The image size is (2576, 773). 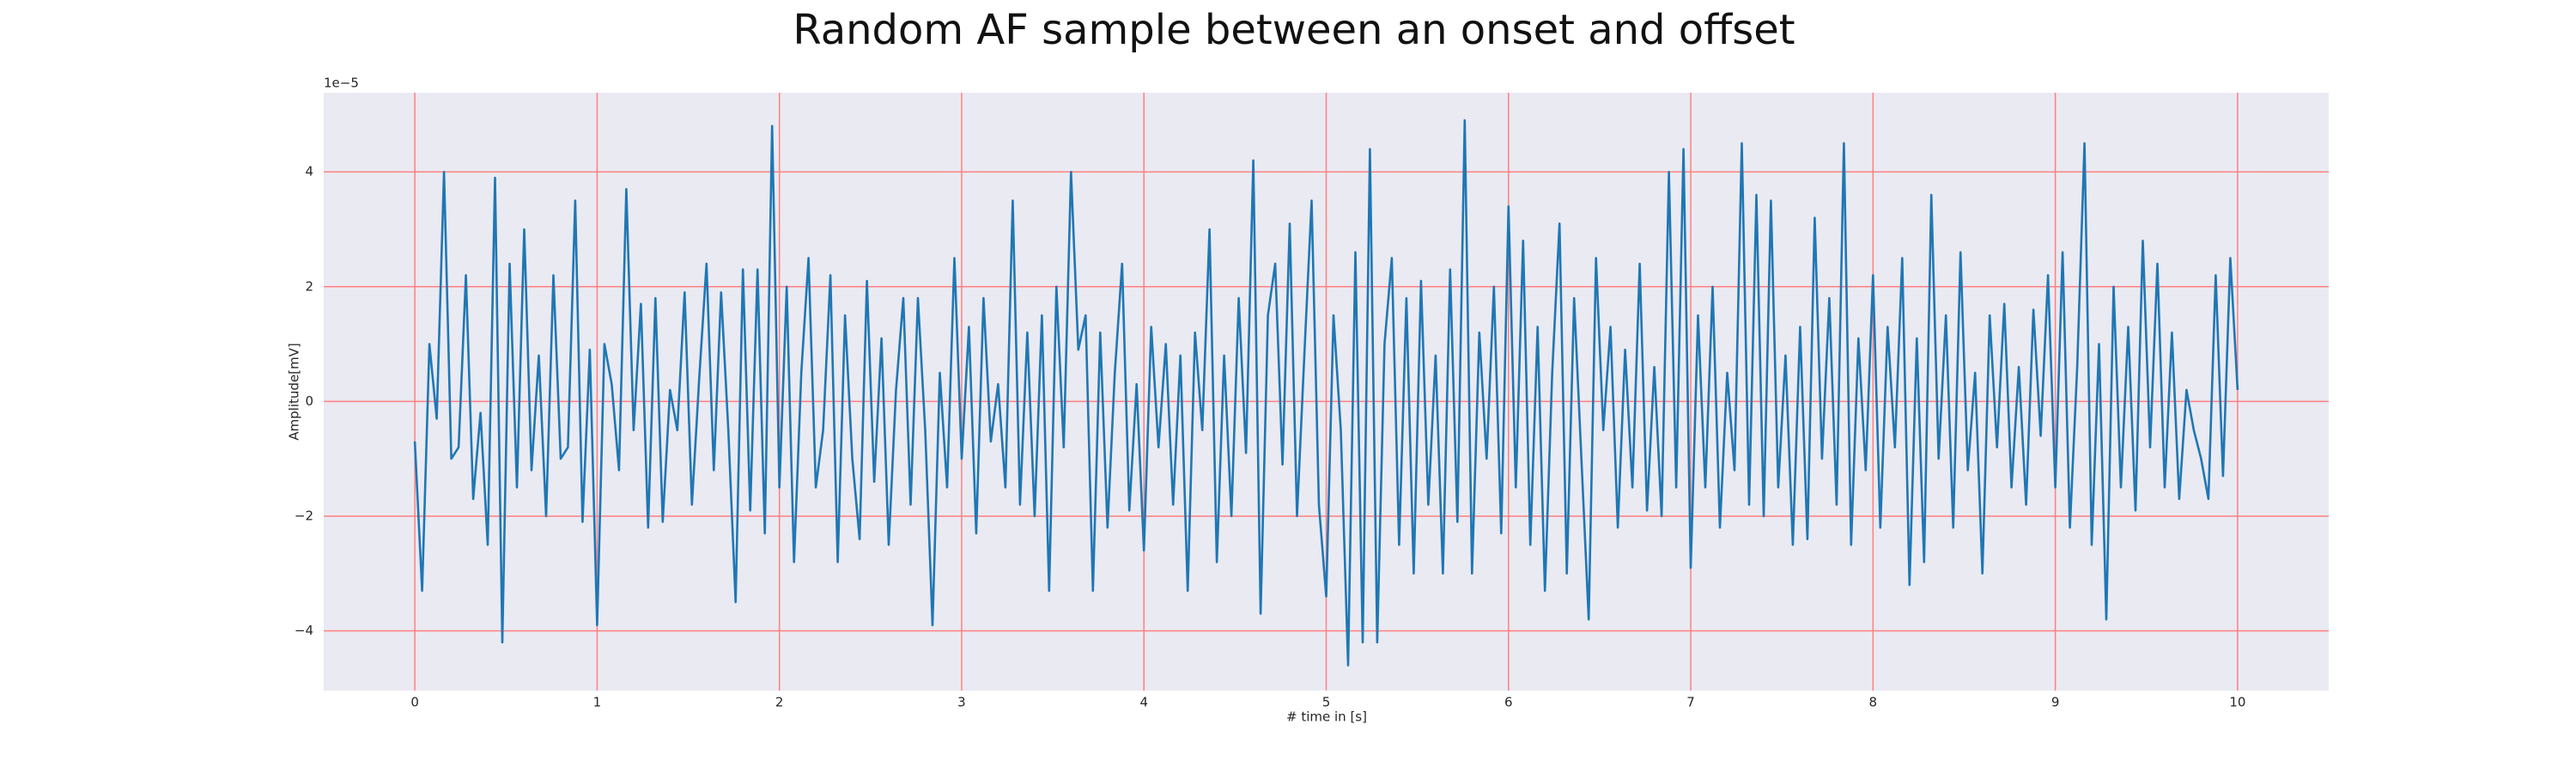 What do you see at coordinates (2237, 702) in the screenshot?
I see `x-tick-label: 10` at bounding box center [2237, 702].